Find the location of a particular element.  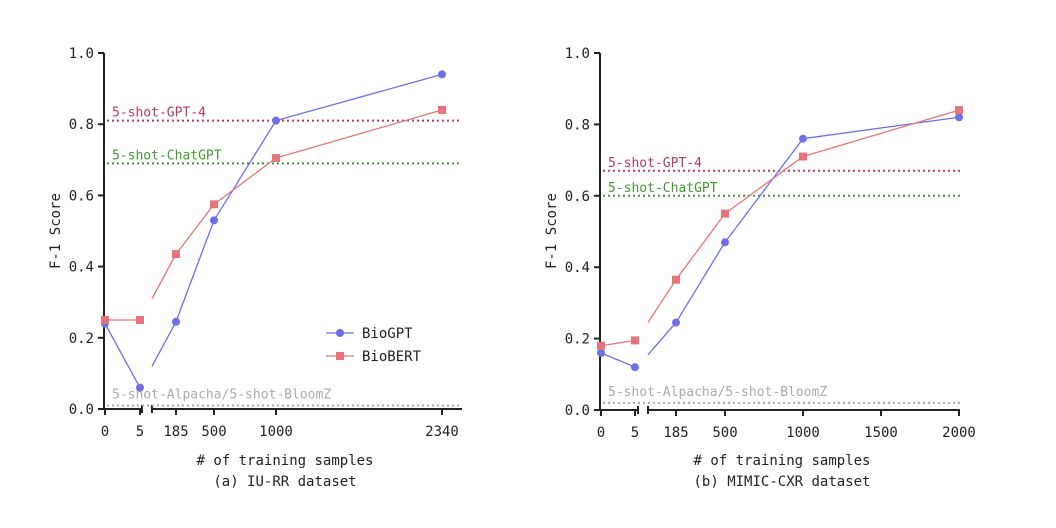

x-tick-label: 1500 is located at coordinates (881, 433).